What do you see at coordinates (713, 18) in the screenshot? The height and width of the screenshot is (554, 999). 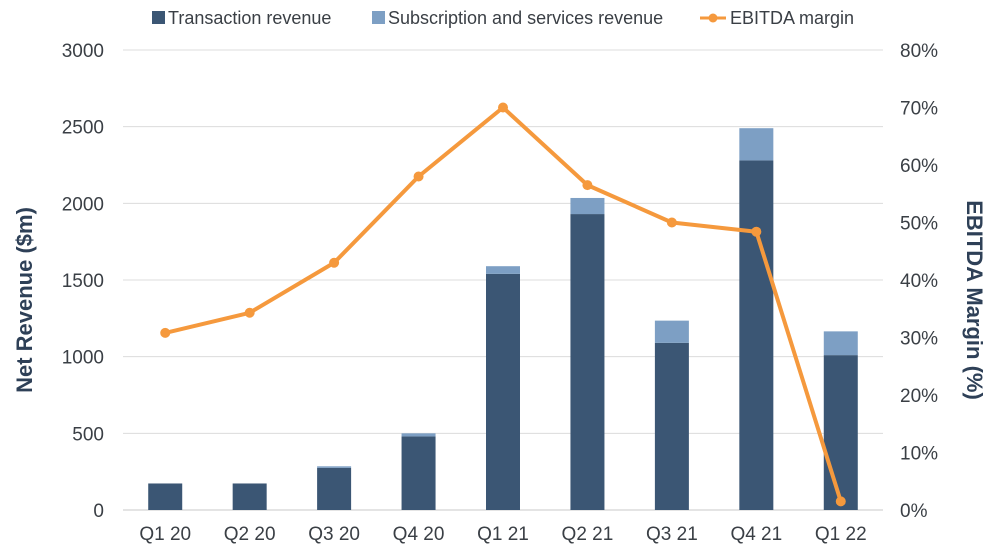 I see `legend-swatch-ebitda-marker` at bounding box center [713, 18].